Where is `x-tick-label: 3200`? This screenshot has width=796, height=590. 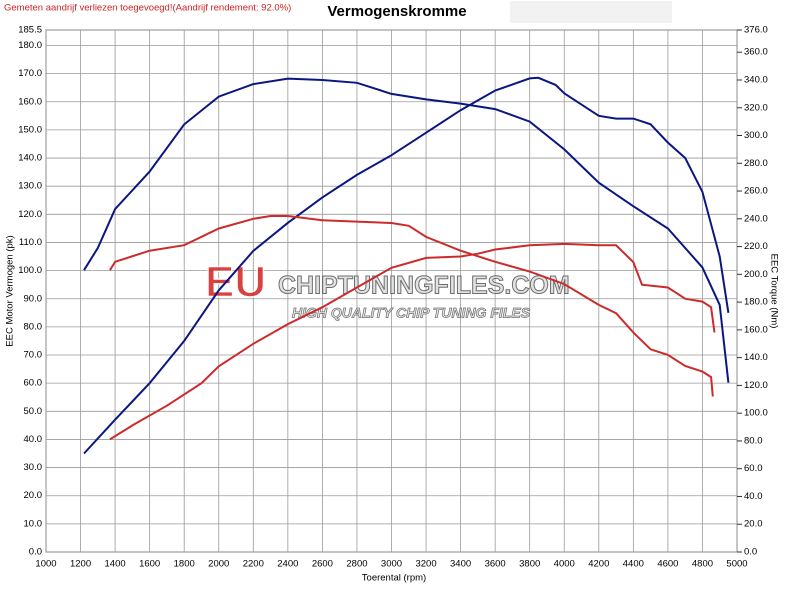
x-tick-label: 3200 is located at coordinates (425, 564).